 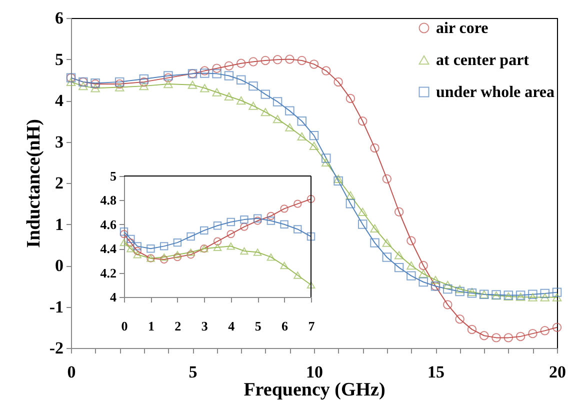 What do you see at coordinates (108, 272) in the screenshot?
I see `y-tick-label: 4.2` at bounding box center [108, 272].